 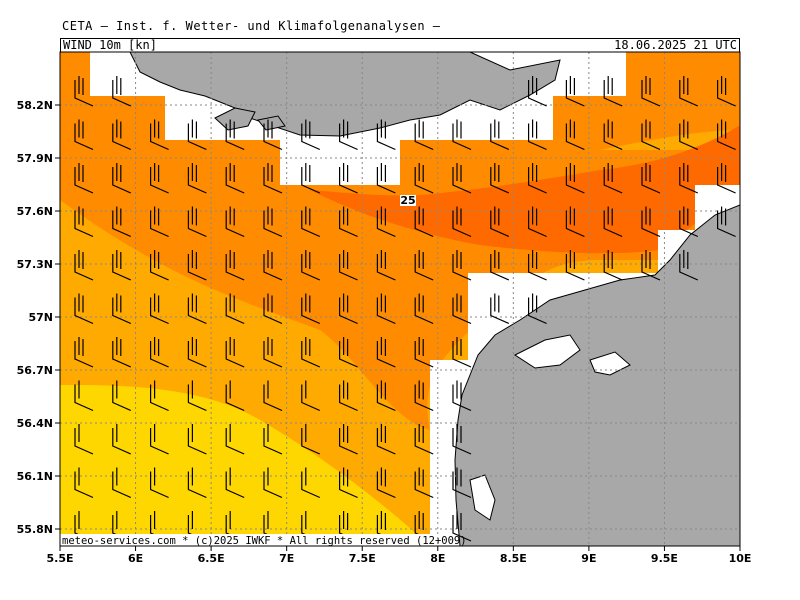 What do you see at coordinates (408, 200) in the screenshot?
I see `contour-label-bg` at bounding box center [408, 200].